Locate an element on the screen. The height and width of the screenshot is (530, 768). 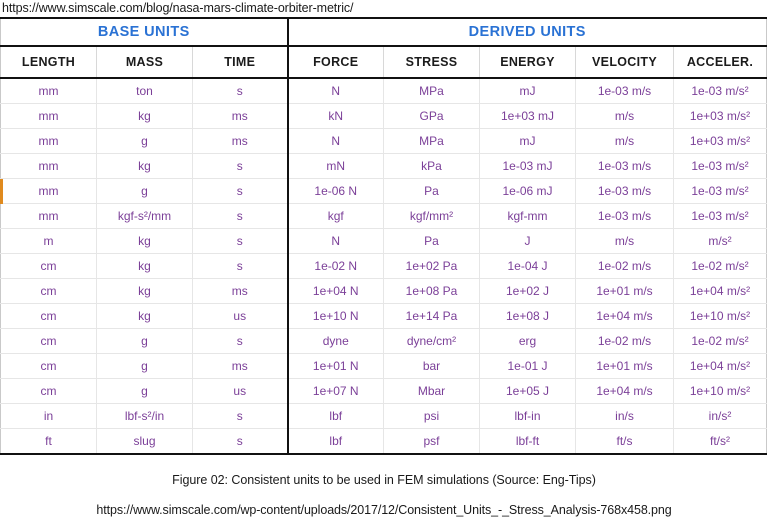
table-row: mm g ms N MPa mJ m/s 1e+03 m/s² is located at coordinates (384, 141).